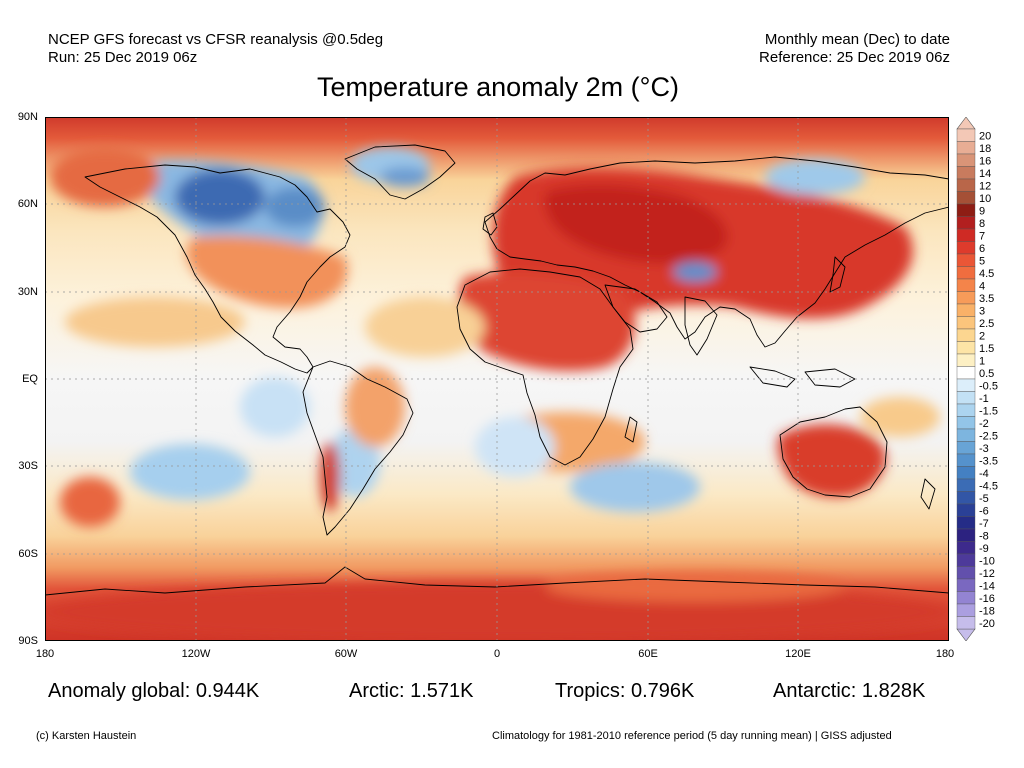 This screenshot has height=768, width=1024. Describe the element at coordinates (982, 211) in the screenshot. I see `colorbar-label: 9` at that location.